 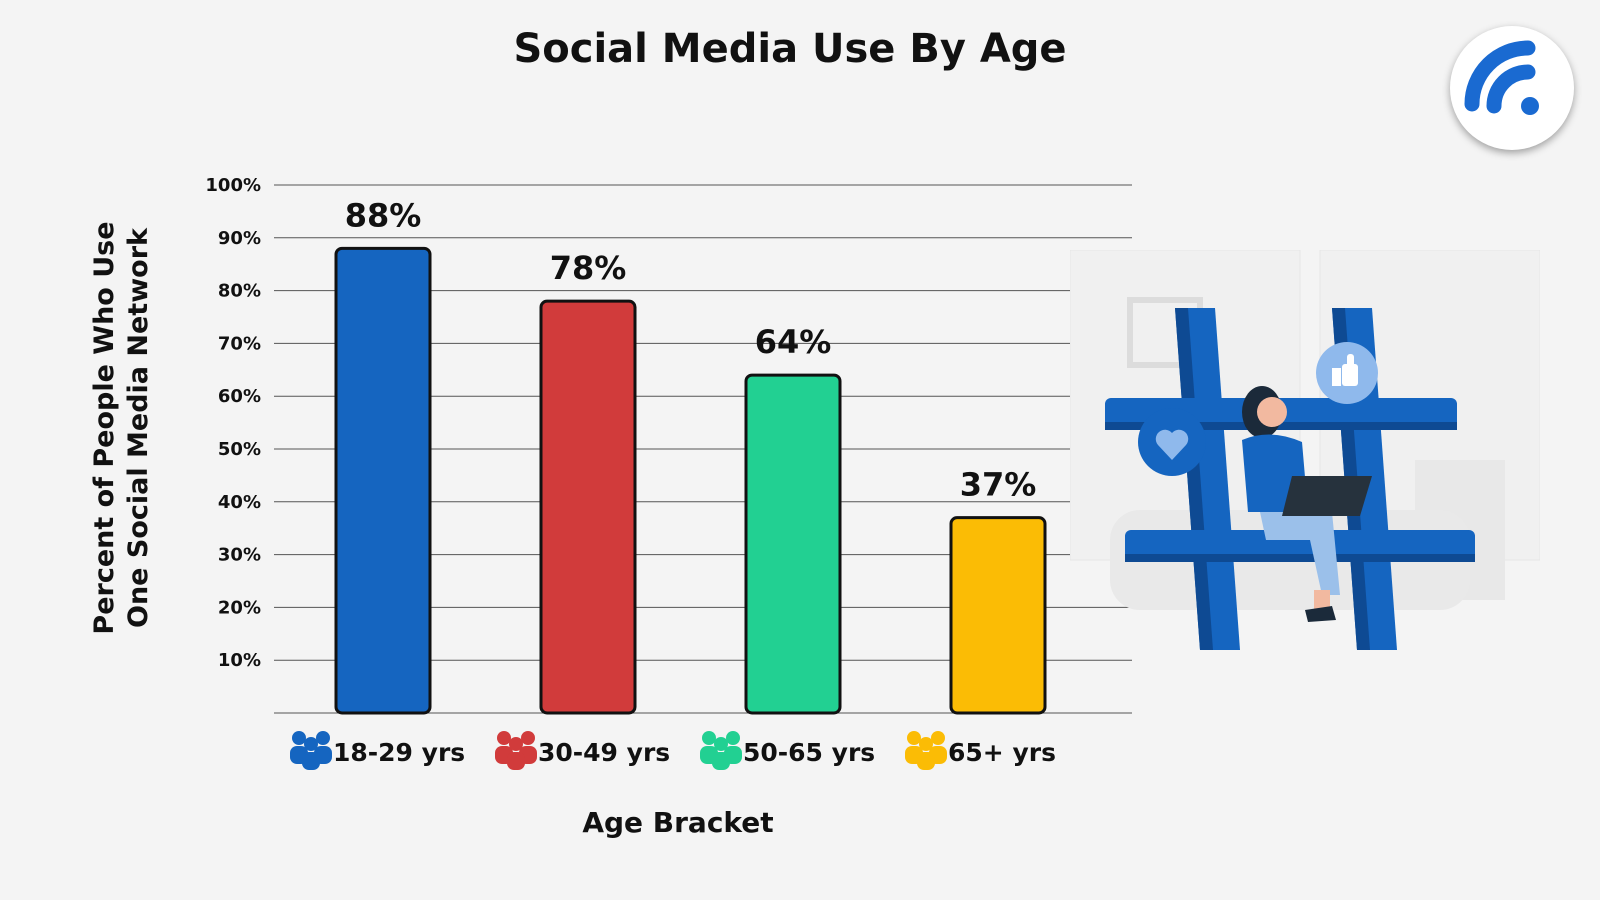 What do you see at coordinates (239, 555) in the screenshot?
I see `y-tick-label: 30%` at bounding box center [239, 555].